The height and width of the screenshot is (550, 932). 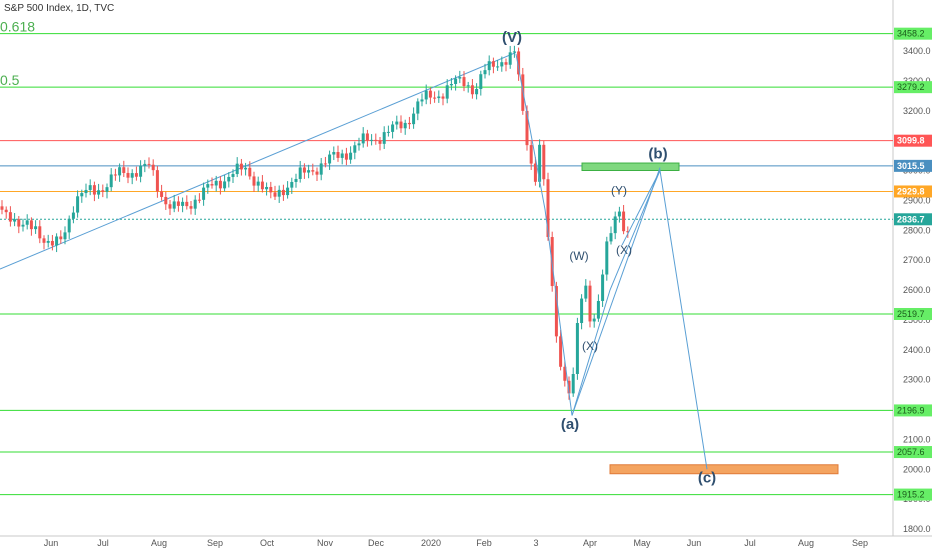 What do you see at coordinates (917, 51) in the screenshot?
I see `y-tick-label: 3400.0` at bounding box center [917, 51].